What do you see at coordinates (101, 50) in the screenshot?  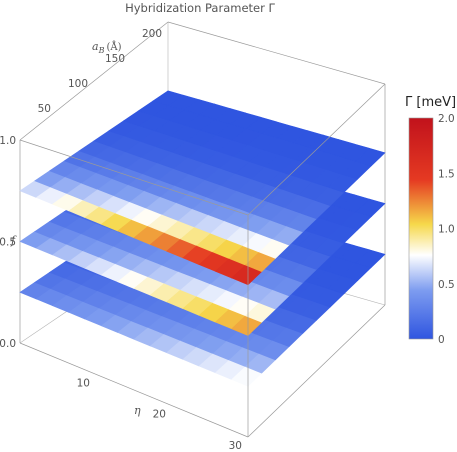 I see `y-axis-label-sub: B` at bounding box center [101, 50].